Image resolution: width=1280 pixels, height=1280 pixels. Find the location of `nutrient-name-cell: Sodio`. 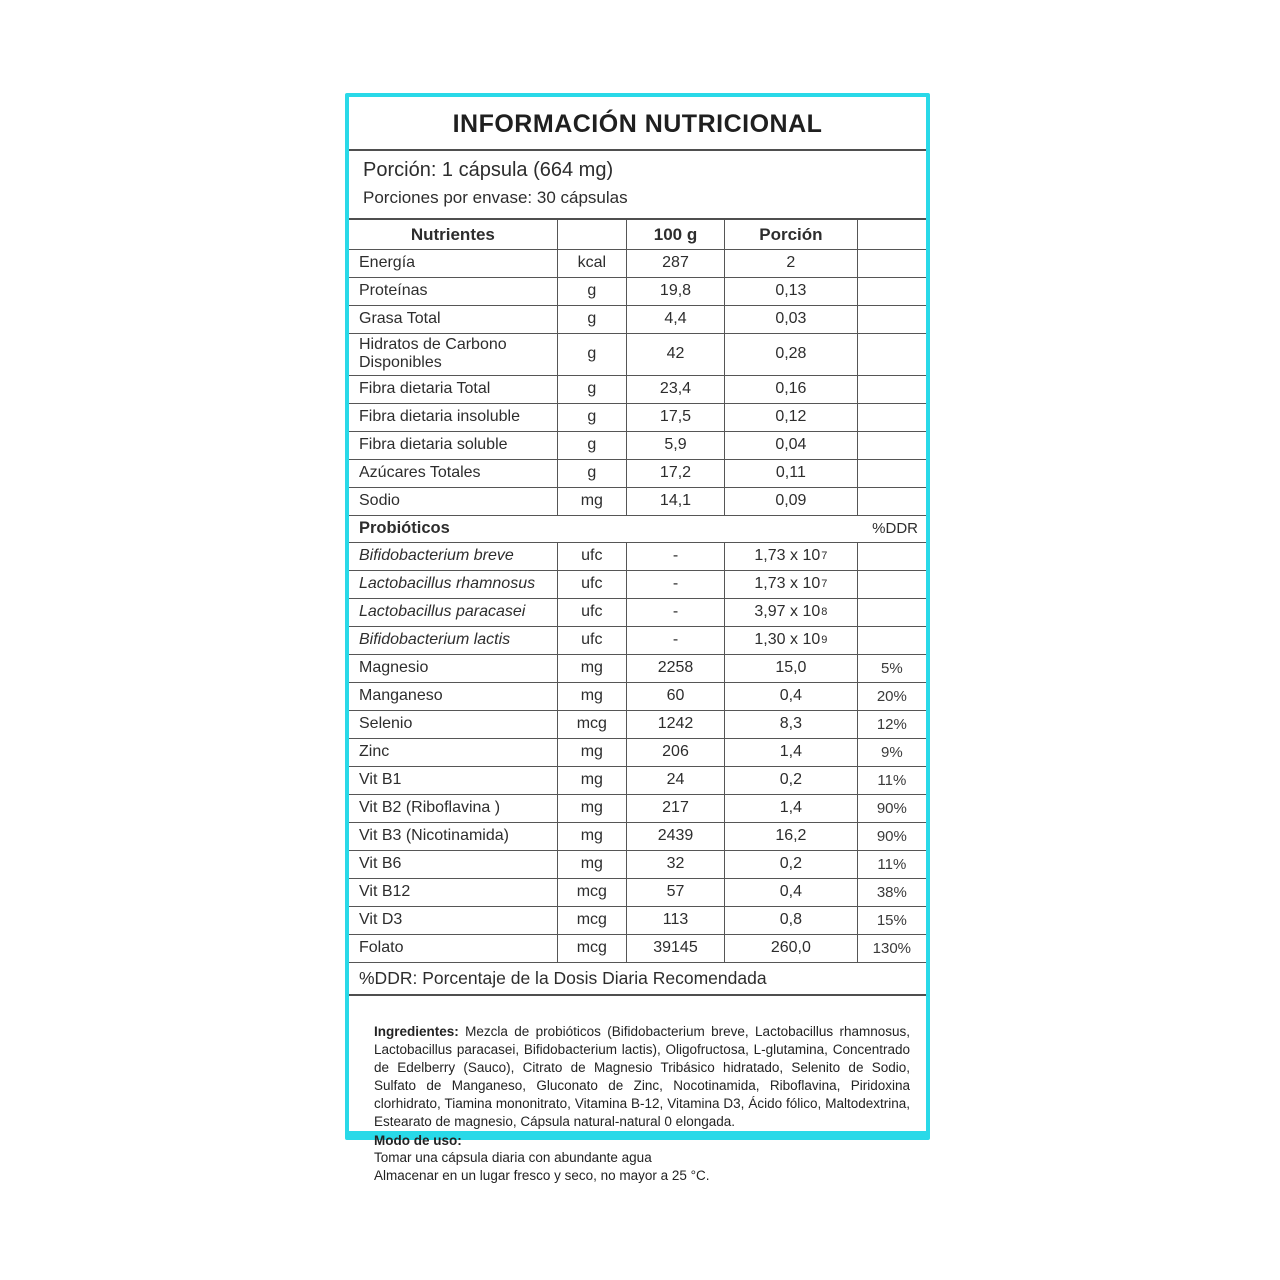

nutrient-name-cell: Sodio is located at coordinates (379, 501).